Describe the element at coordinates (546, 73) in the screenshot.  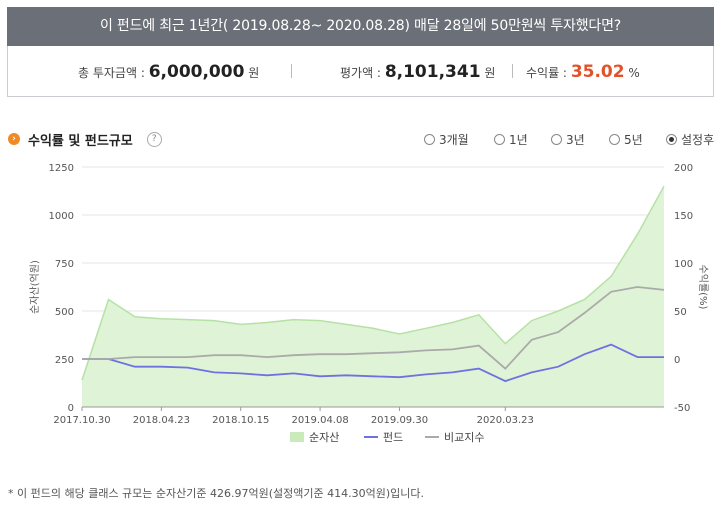
I see `return-label: 수익률 :` at that location.